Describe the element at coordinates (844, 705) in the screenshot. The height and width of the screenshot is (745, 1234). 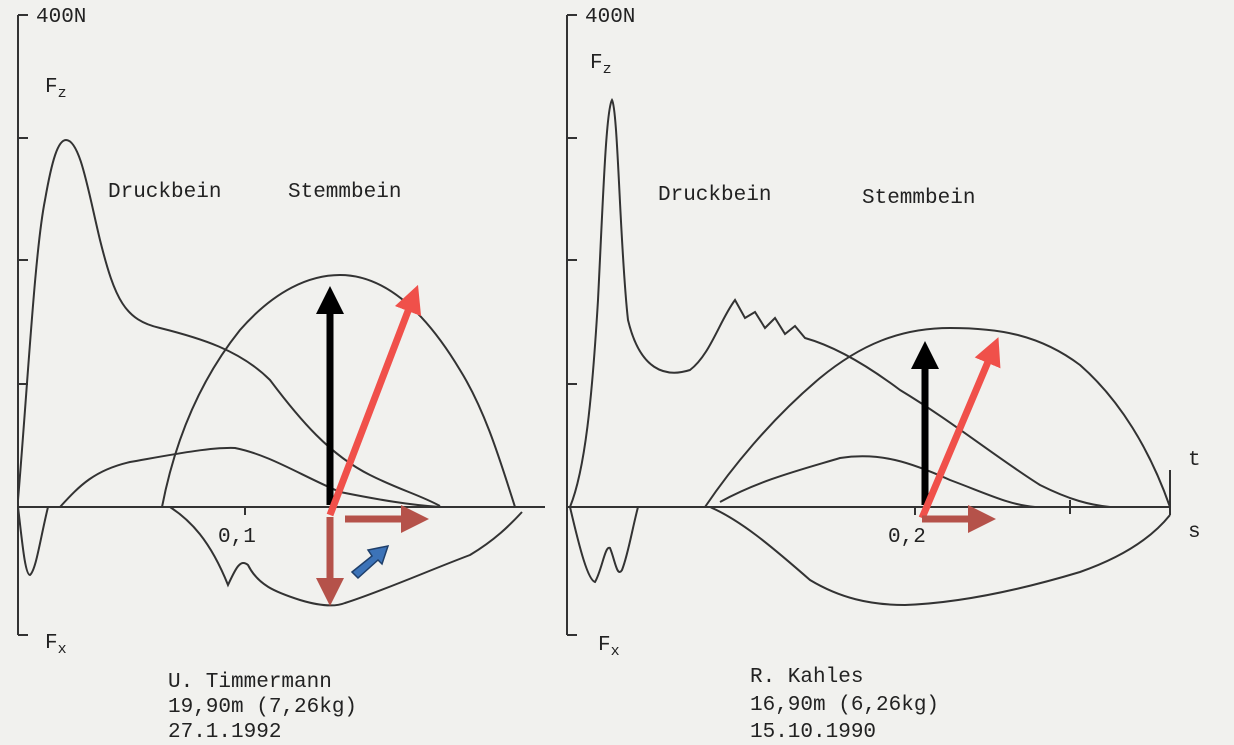
I see `caption: 16,90m (6,26kg)` at that location.